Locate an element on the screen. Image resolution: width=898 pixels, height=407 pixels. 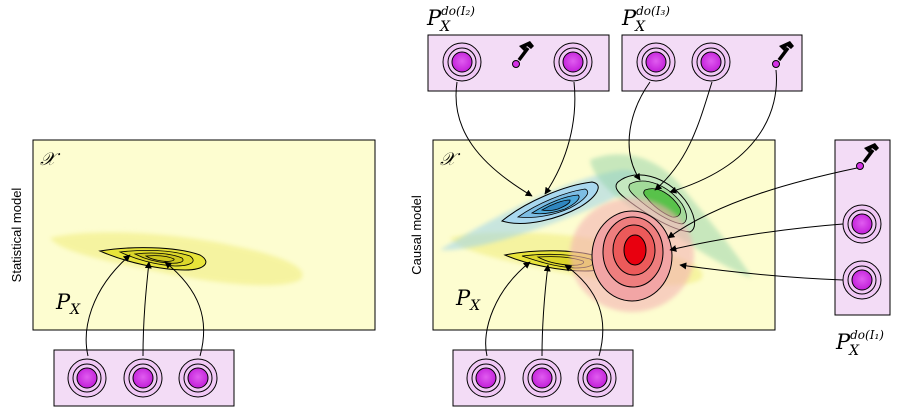
intervention-environment-i1: PXdo(I₁) is located at coordinates (862, 249).